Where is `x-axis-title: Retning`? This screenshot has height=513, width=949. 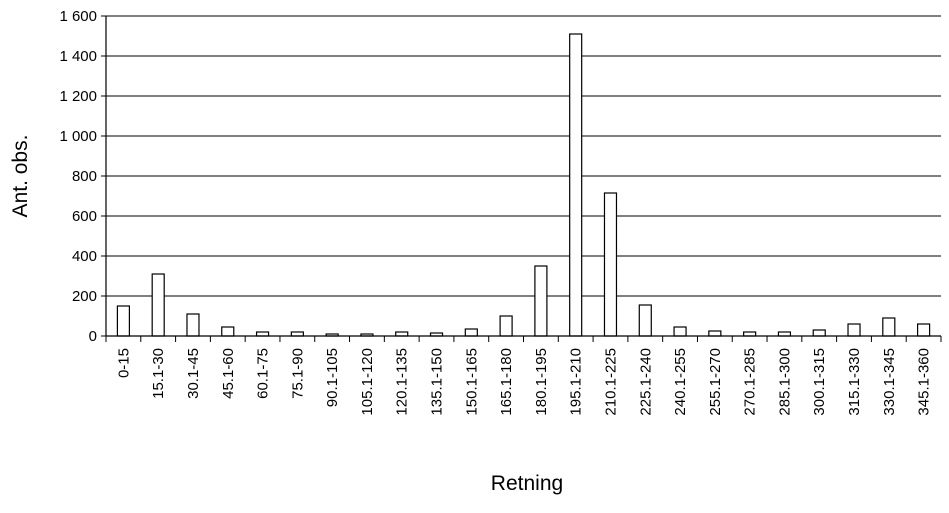
x-axis-title: Retning is located at coordinates (527, 483).